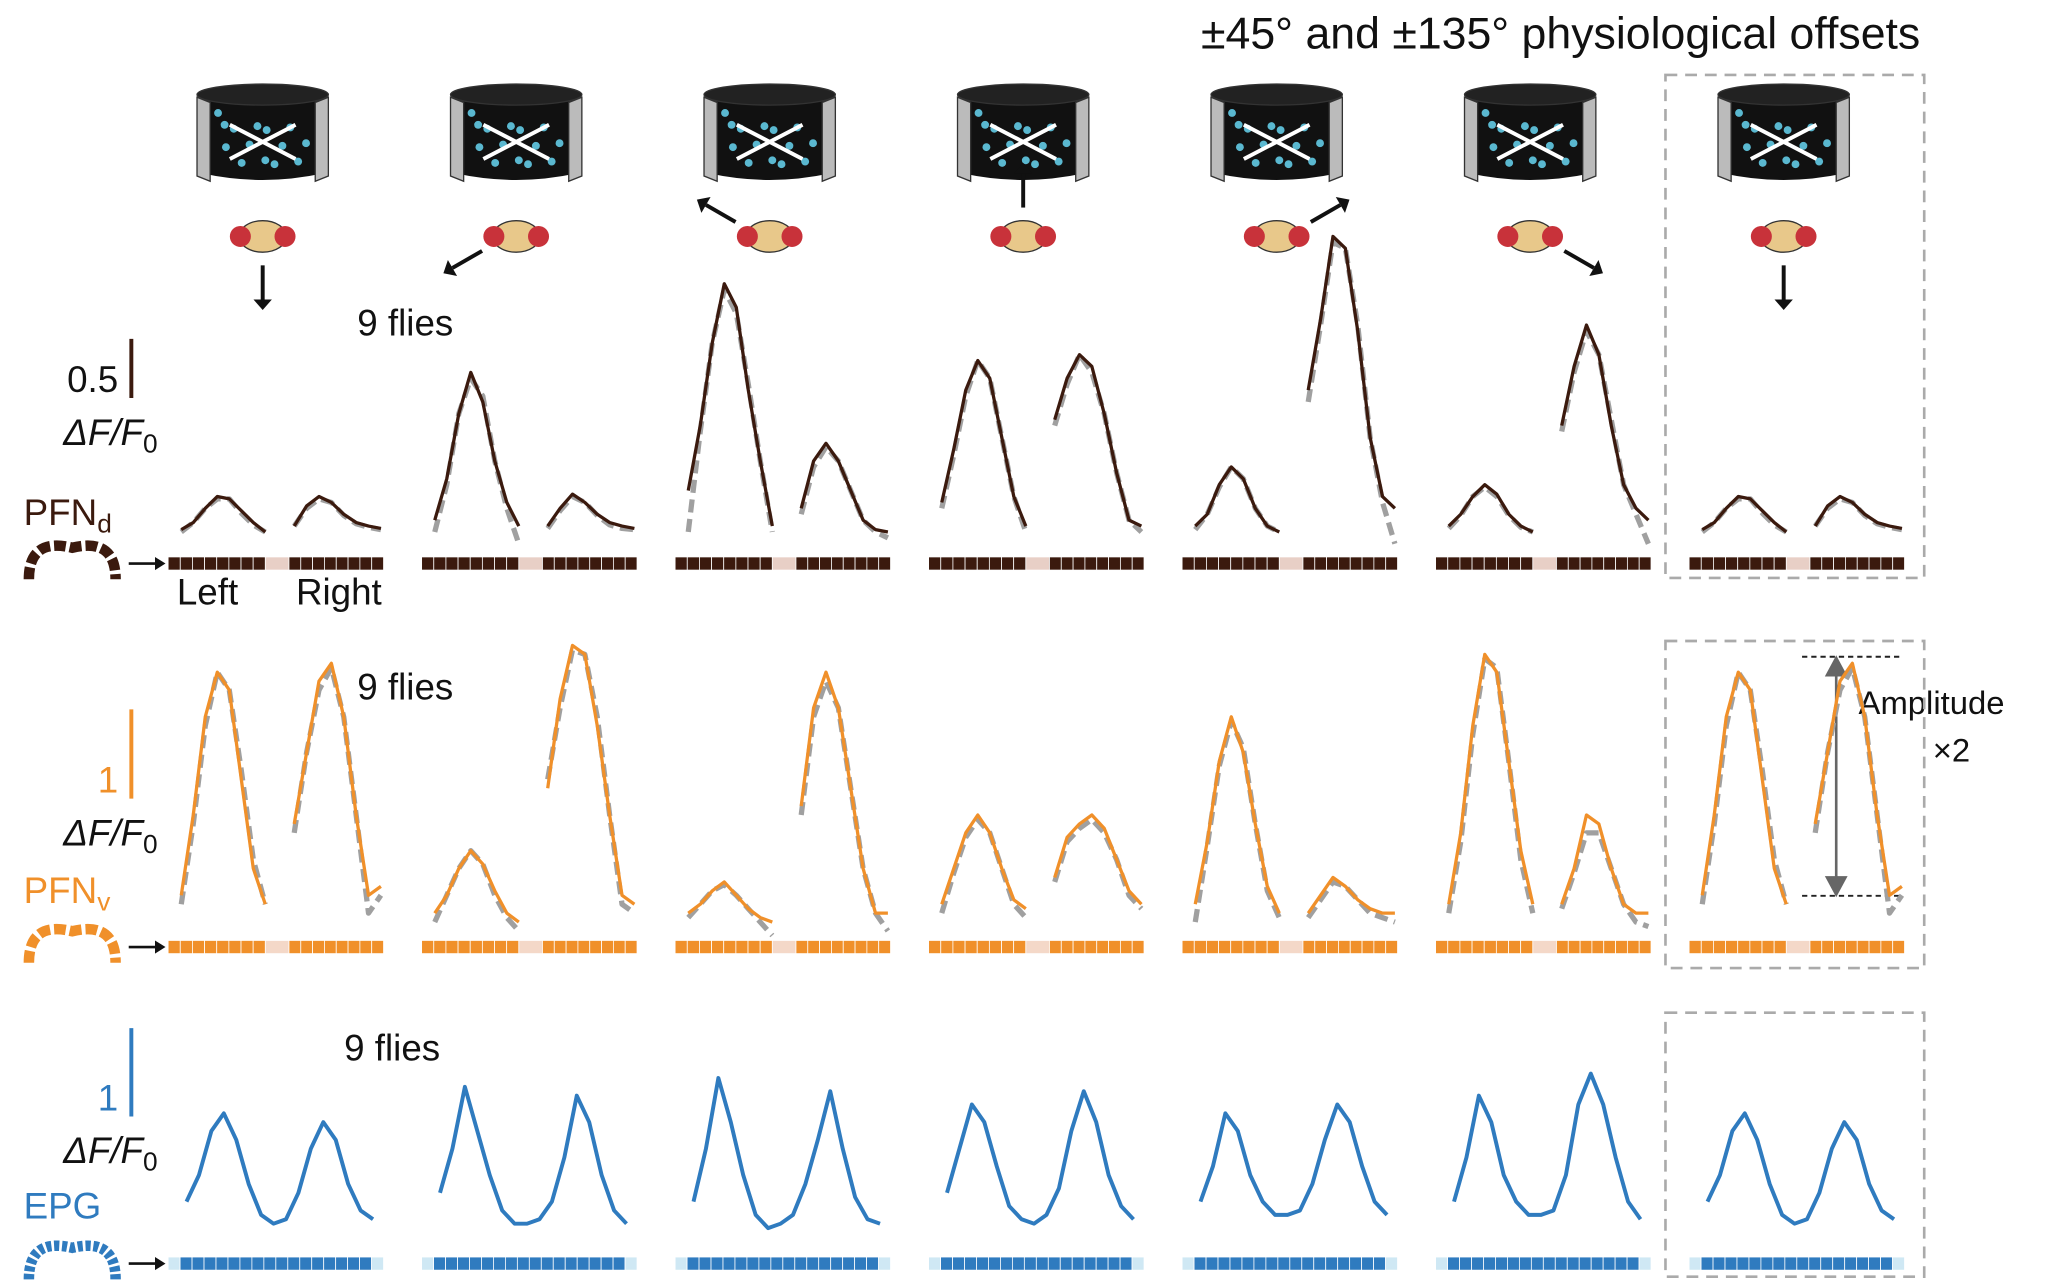  I want to click on heading-arrow, so click(721, 213).